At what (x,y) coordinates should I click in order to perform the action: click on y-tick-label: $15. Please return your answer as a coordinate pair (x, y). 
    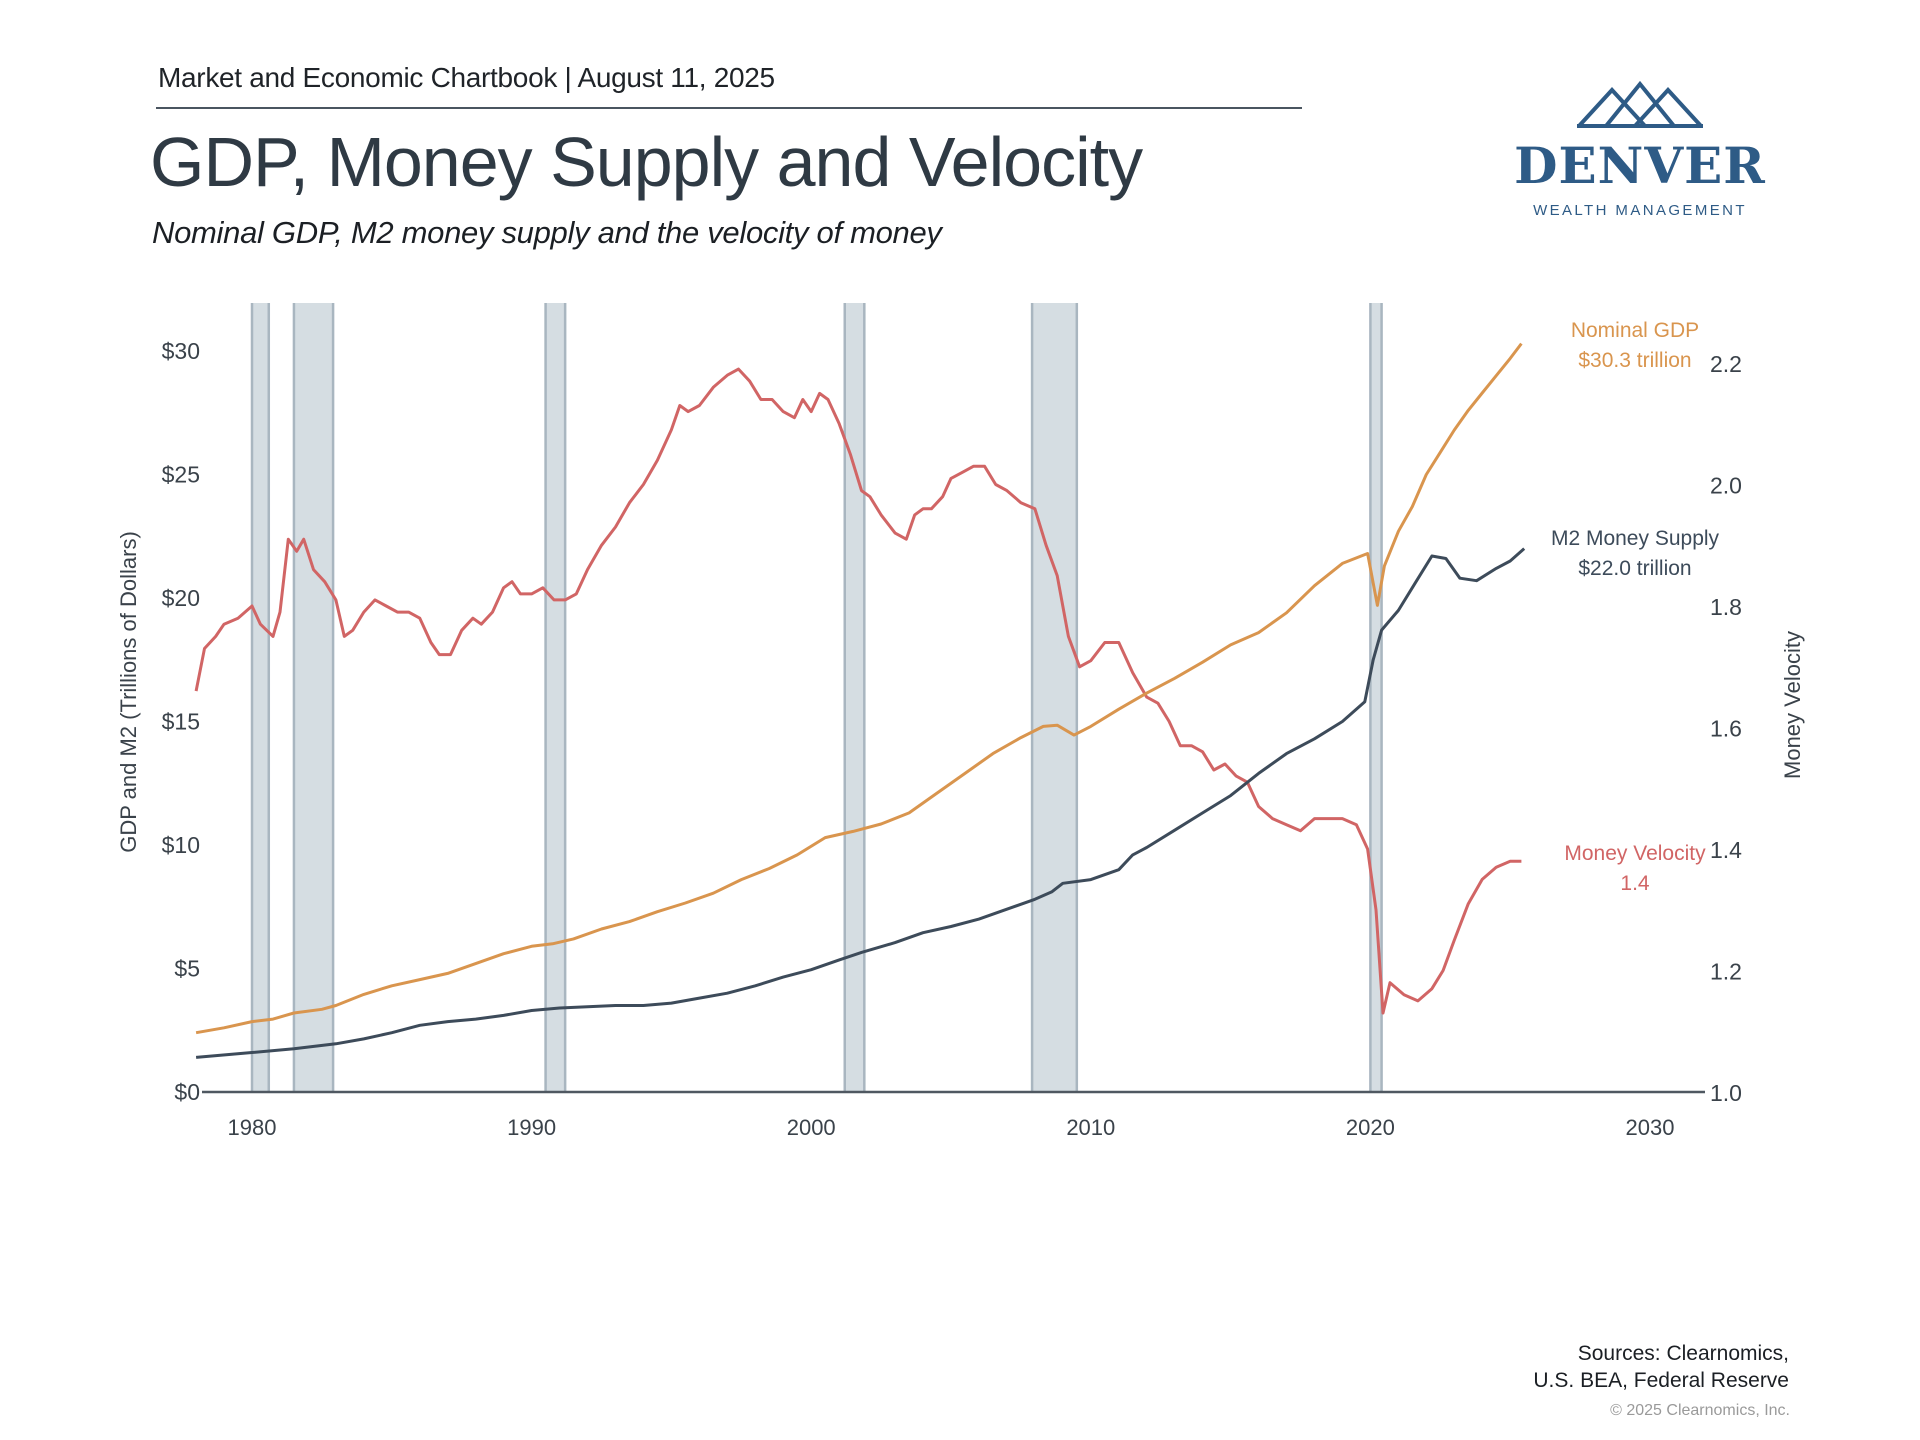
    Looking at the image, I should click on (181, 722).